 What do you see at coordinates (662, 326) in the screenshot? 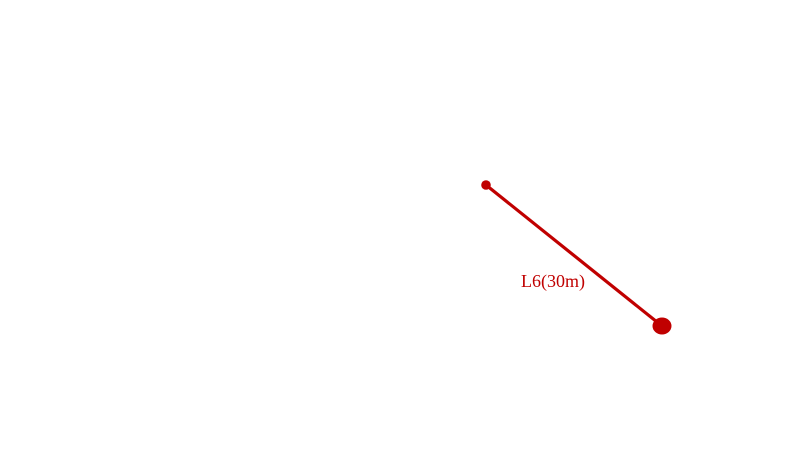
I see `segment-end-node` at bounding box center [662, 326].